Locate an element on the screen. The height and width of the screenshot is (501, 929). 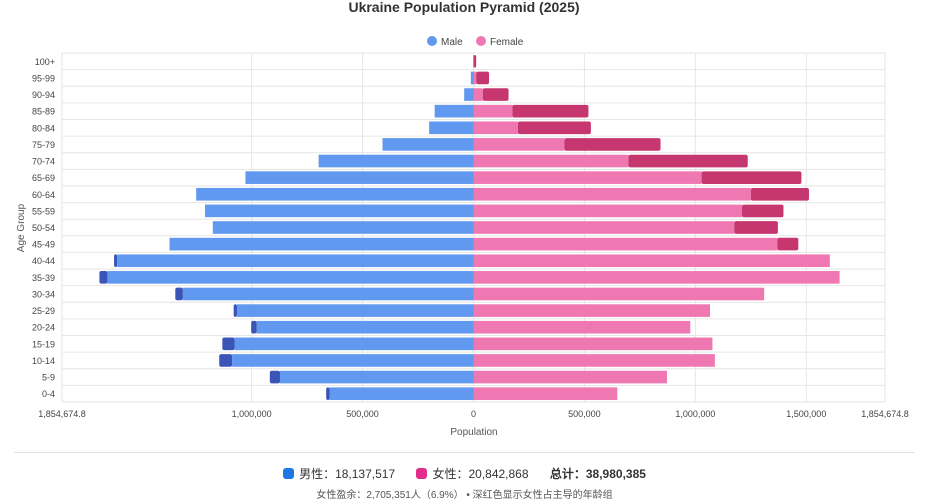
y-tick-label: 85-89 is located at coordinates (43, 112).